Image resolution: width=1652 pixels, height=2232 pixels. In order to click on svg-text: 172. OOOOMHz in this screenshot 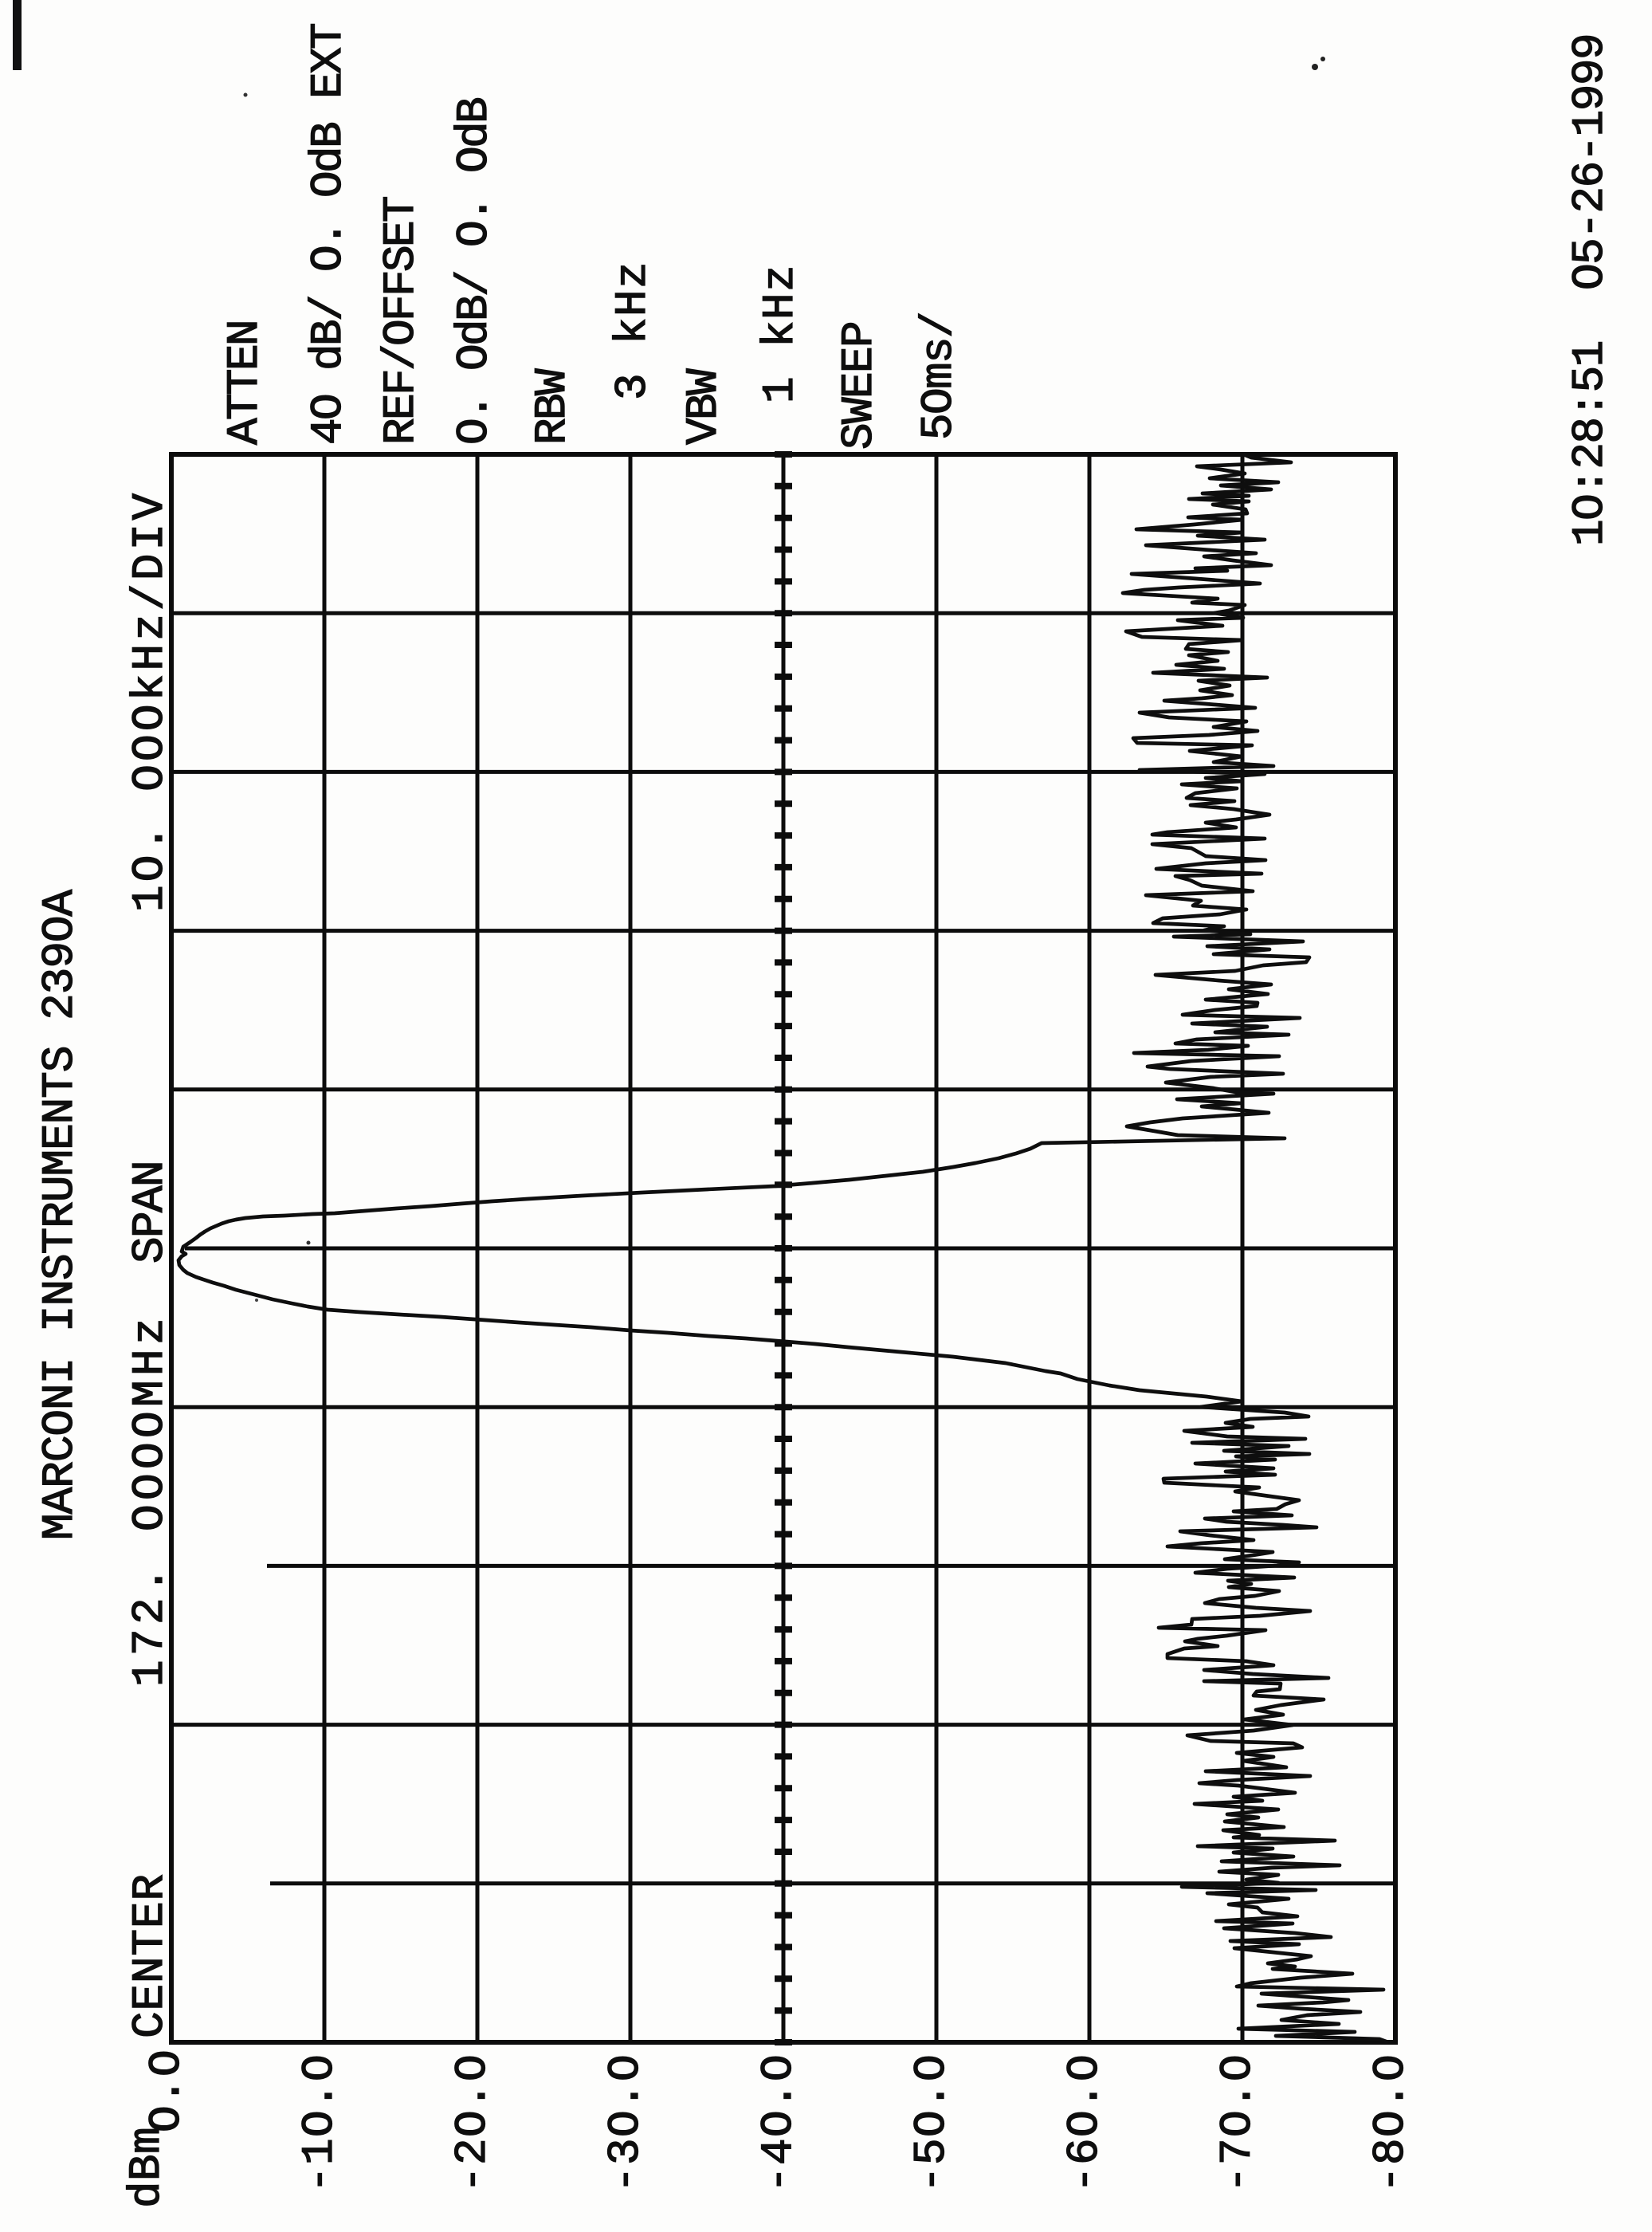, I will do `click(149, 1501)`.